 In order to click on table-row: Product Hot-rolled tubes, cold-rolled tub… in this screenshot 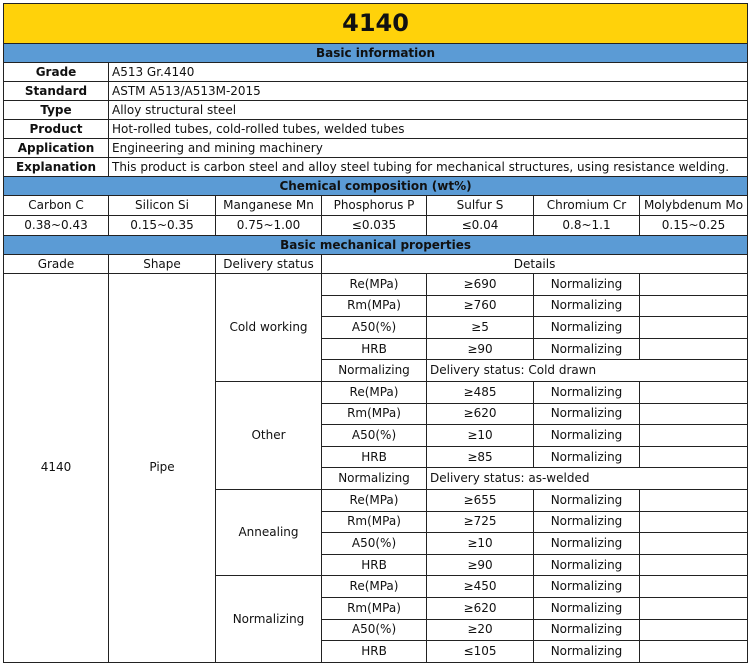, I will do `click(376, 129)`.